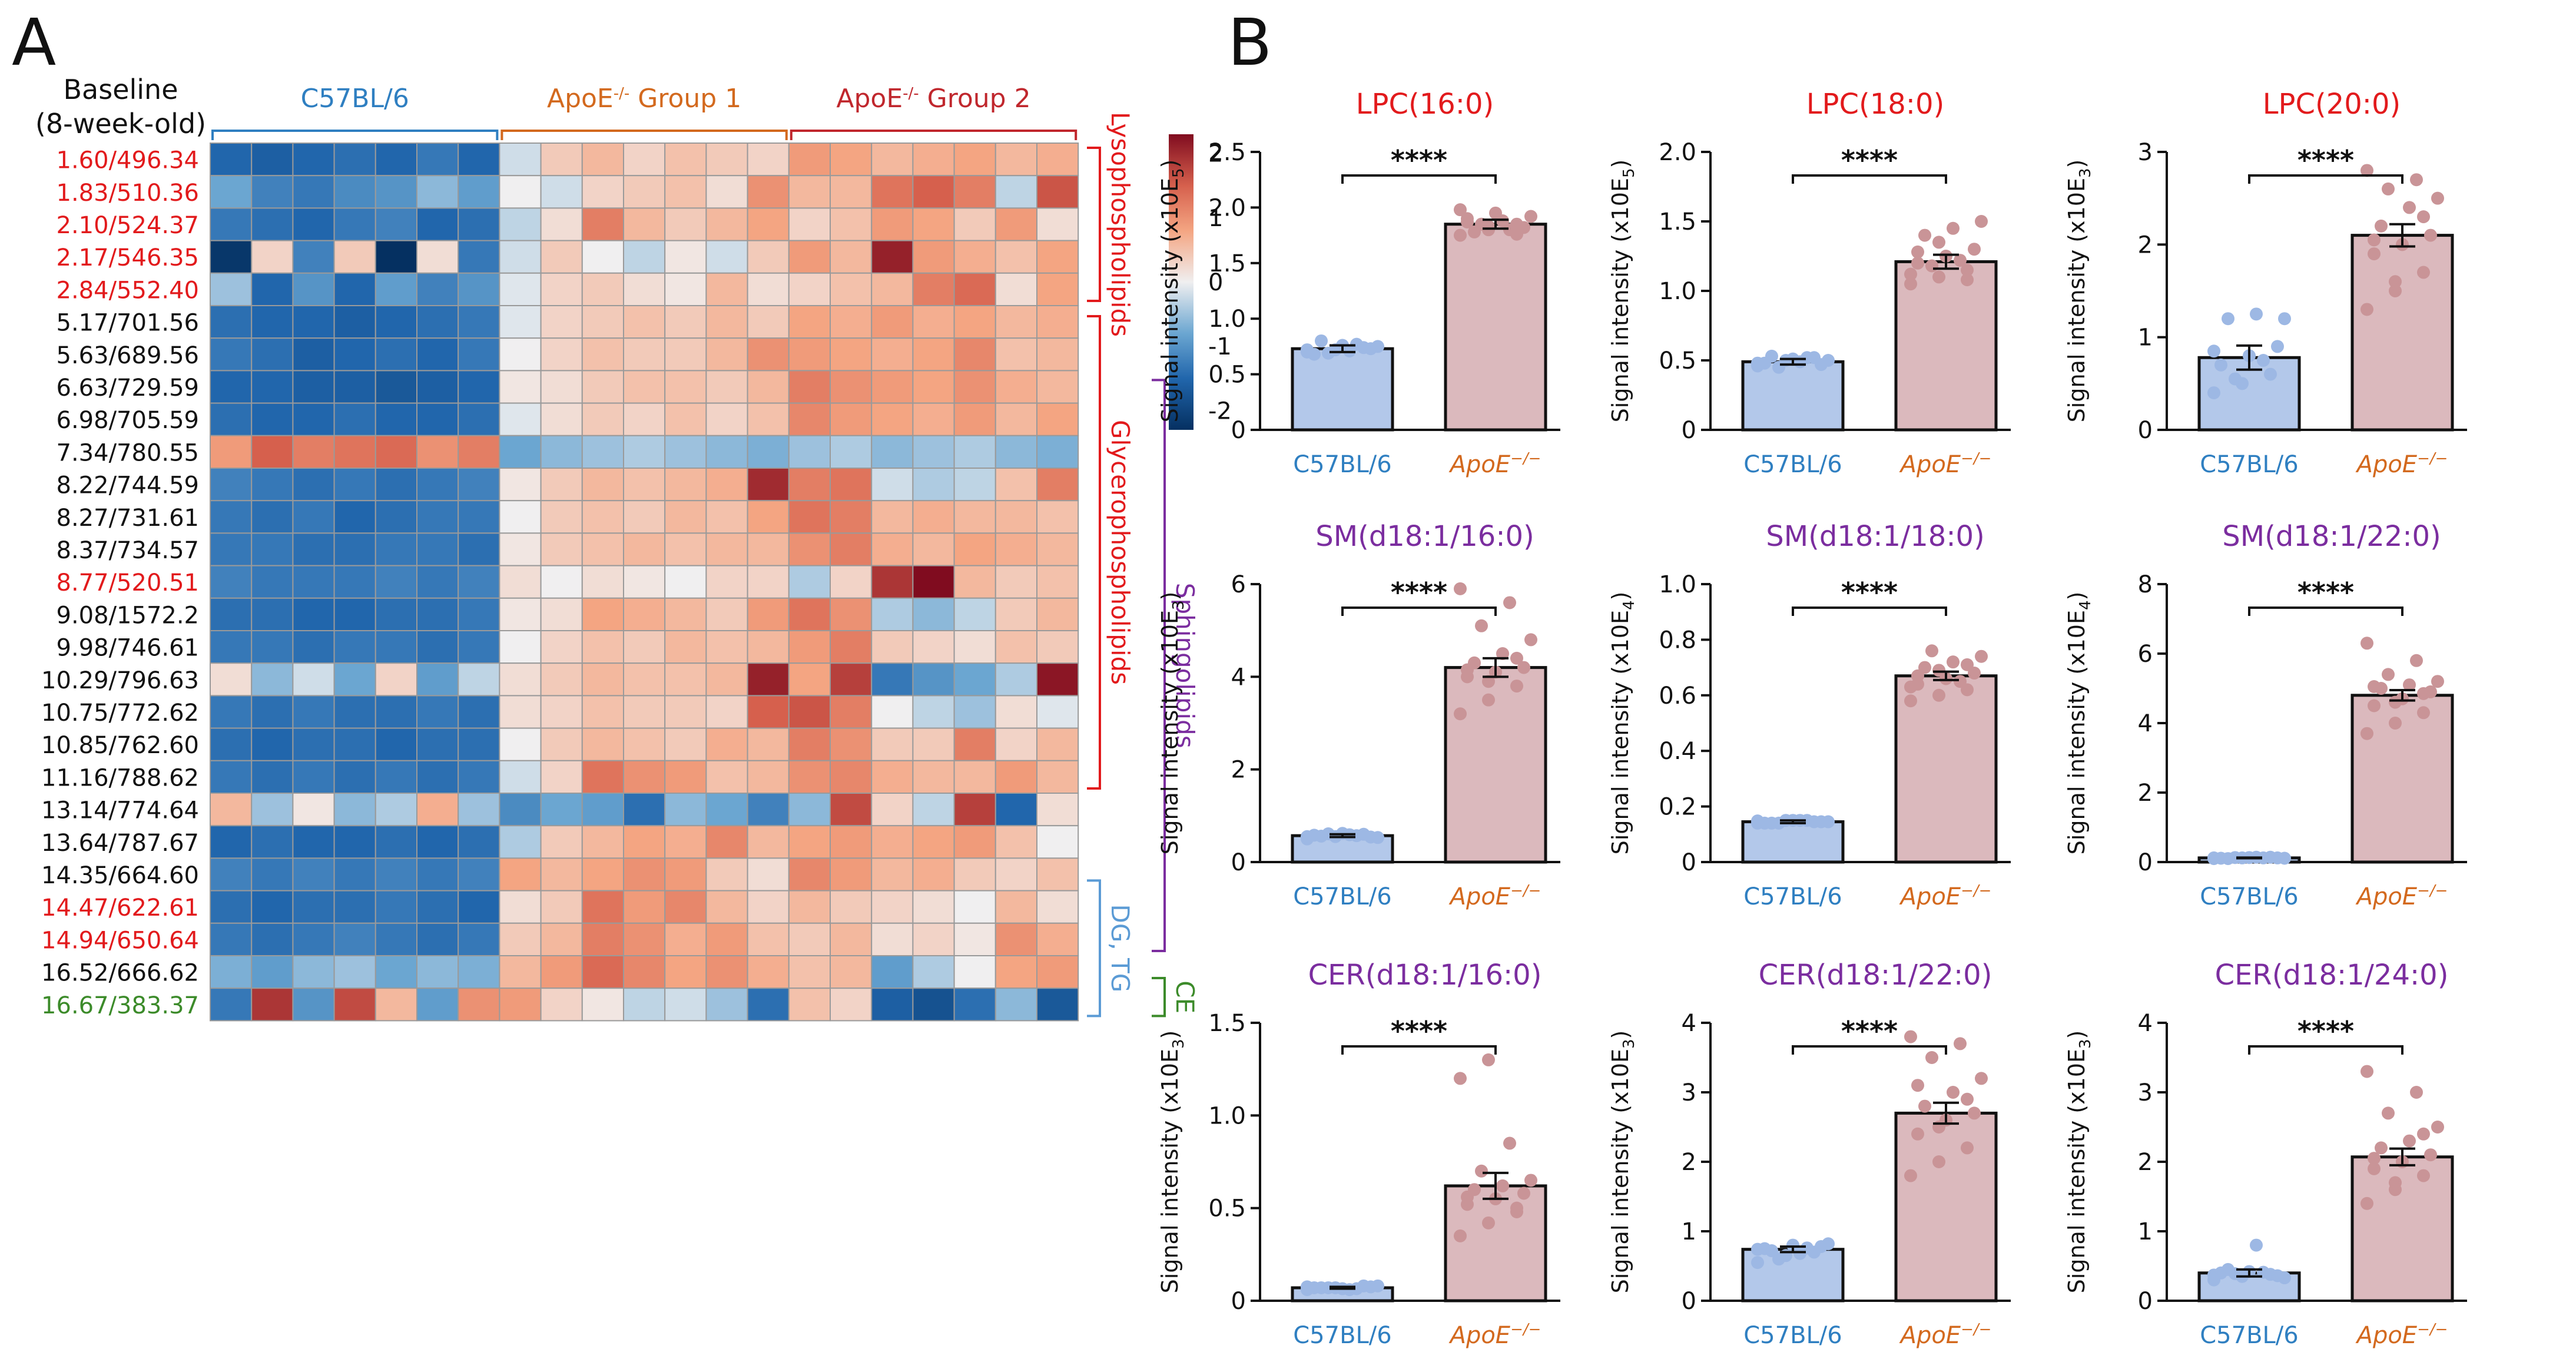  What do you see at coordinates (2145, 654) in the screenshot?
I see `y-tick-label: 6` at bounding box center [2145, 654].